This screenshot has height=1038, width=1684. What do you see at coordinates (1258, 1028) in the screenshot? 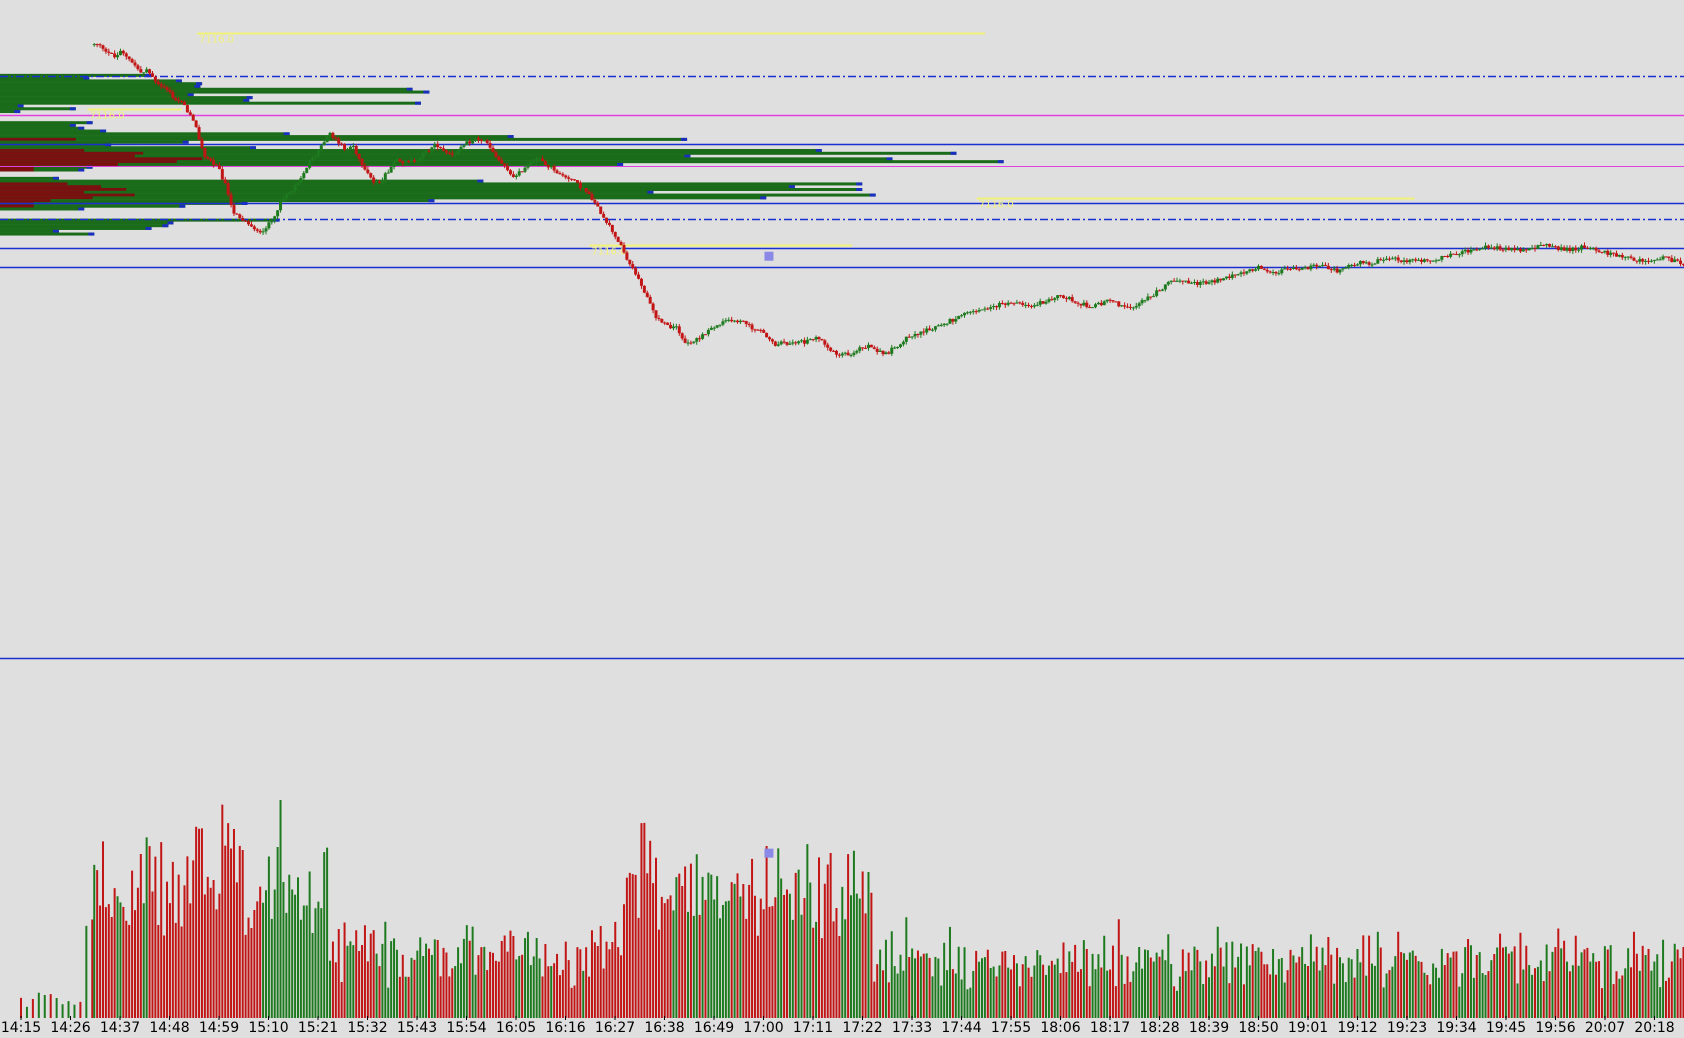
I see `x-tick-label: 18:50` at bounding box center [1258, 1028].